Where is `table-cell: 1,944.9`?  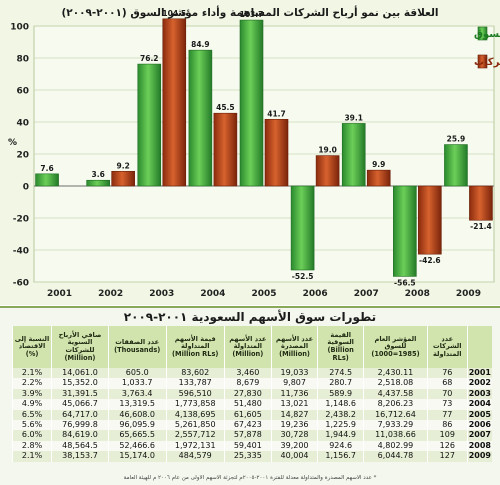 table-cell: 1,944.9 is located at coordinates (341, 435).